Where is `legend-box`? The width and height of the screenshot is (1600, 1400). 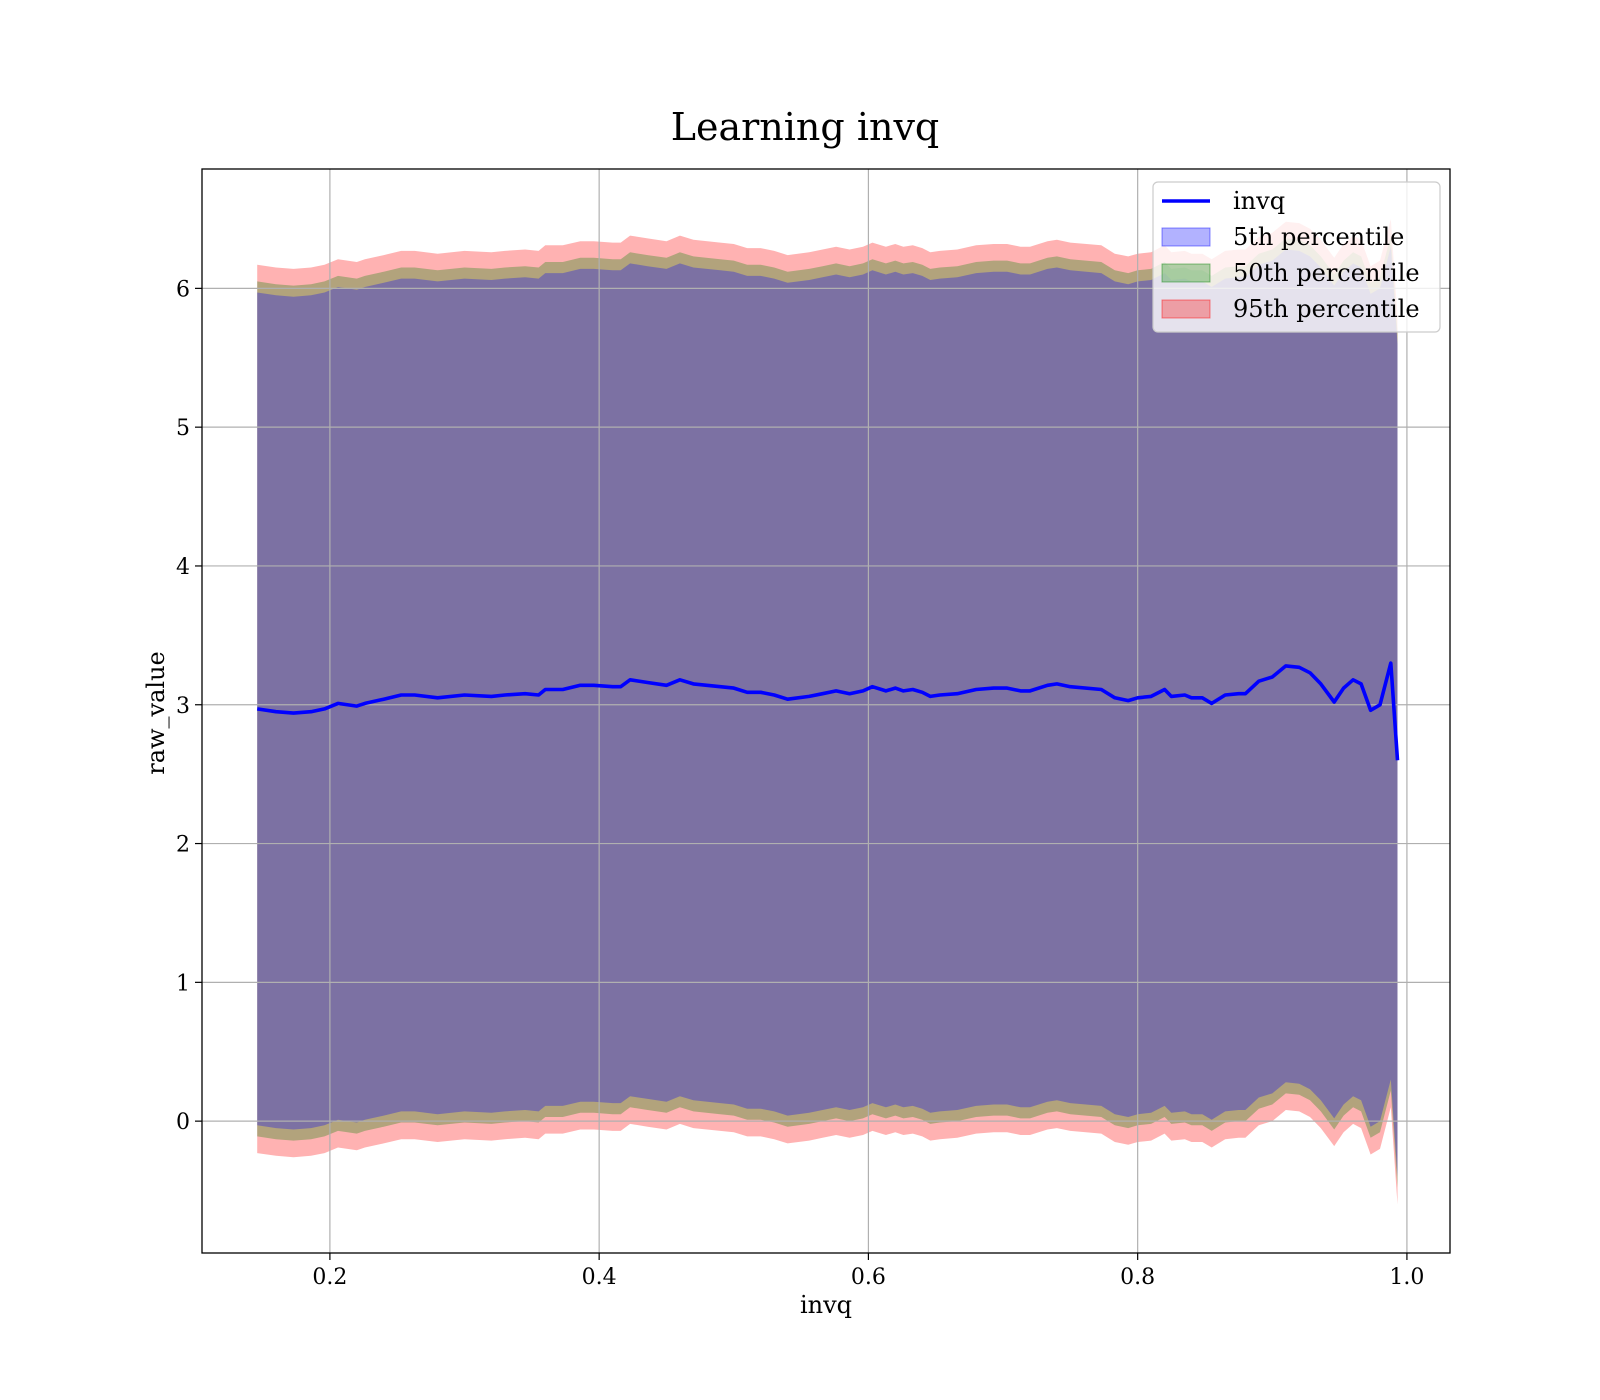 legend-box is located at coordinates (1296, 257).